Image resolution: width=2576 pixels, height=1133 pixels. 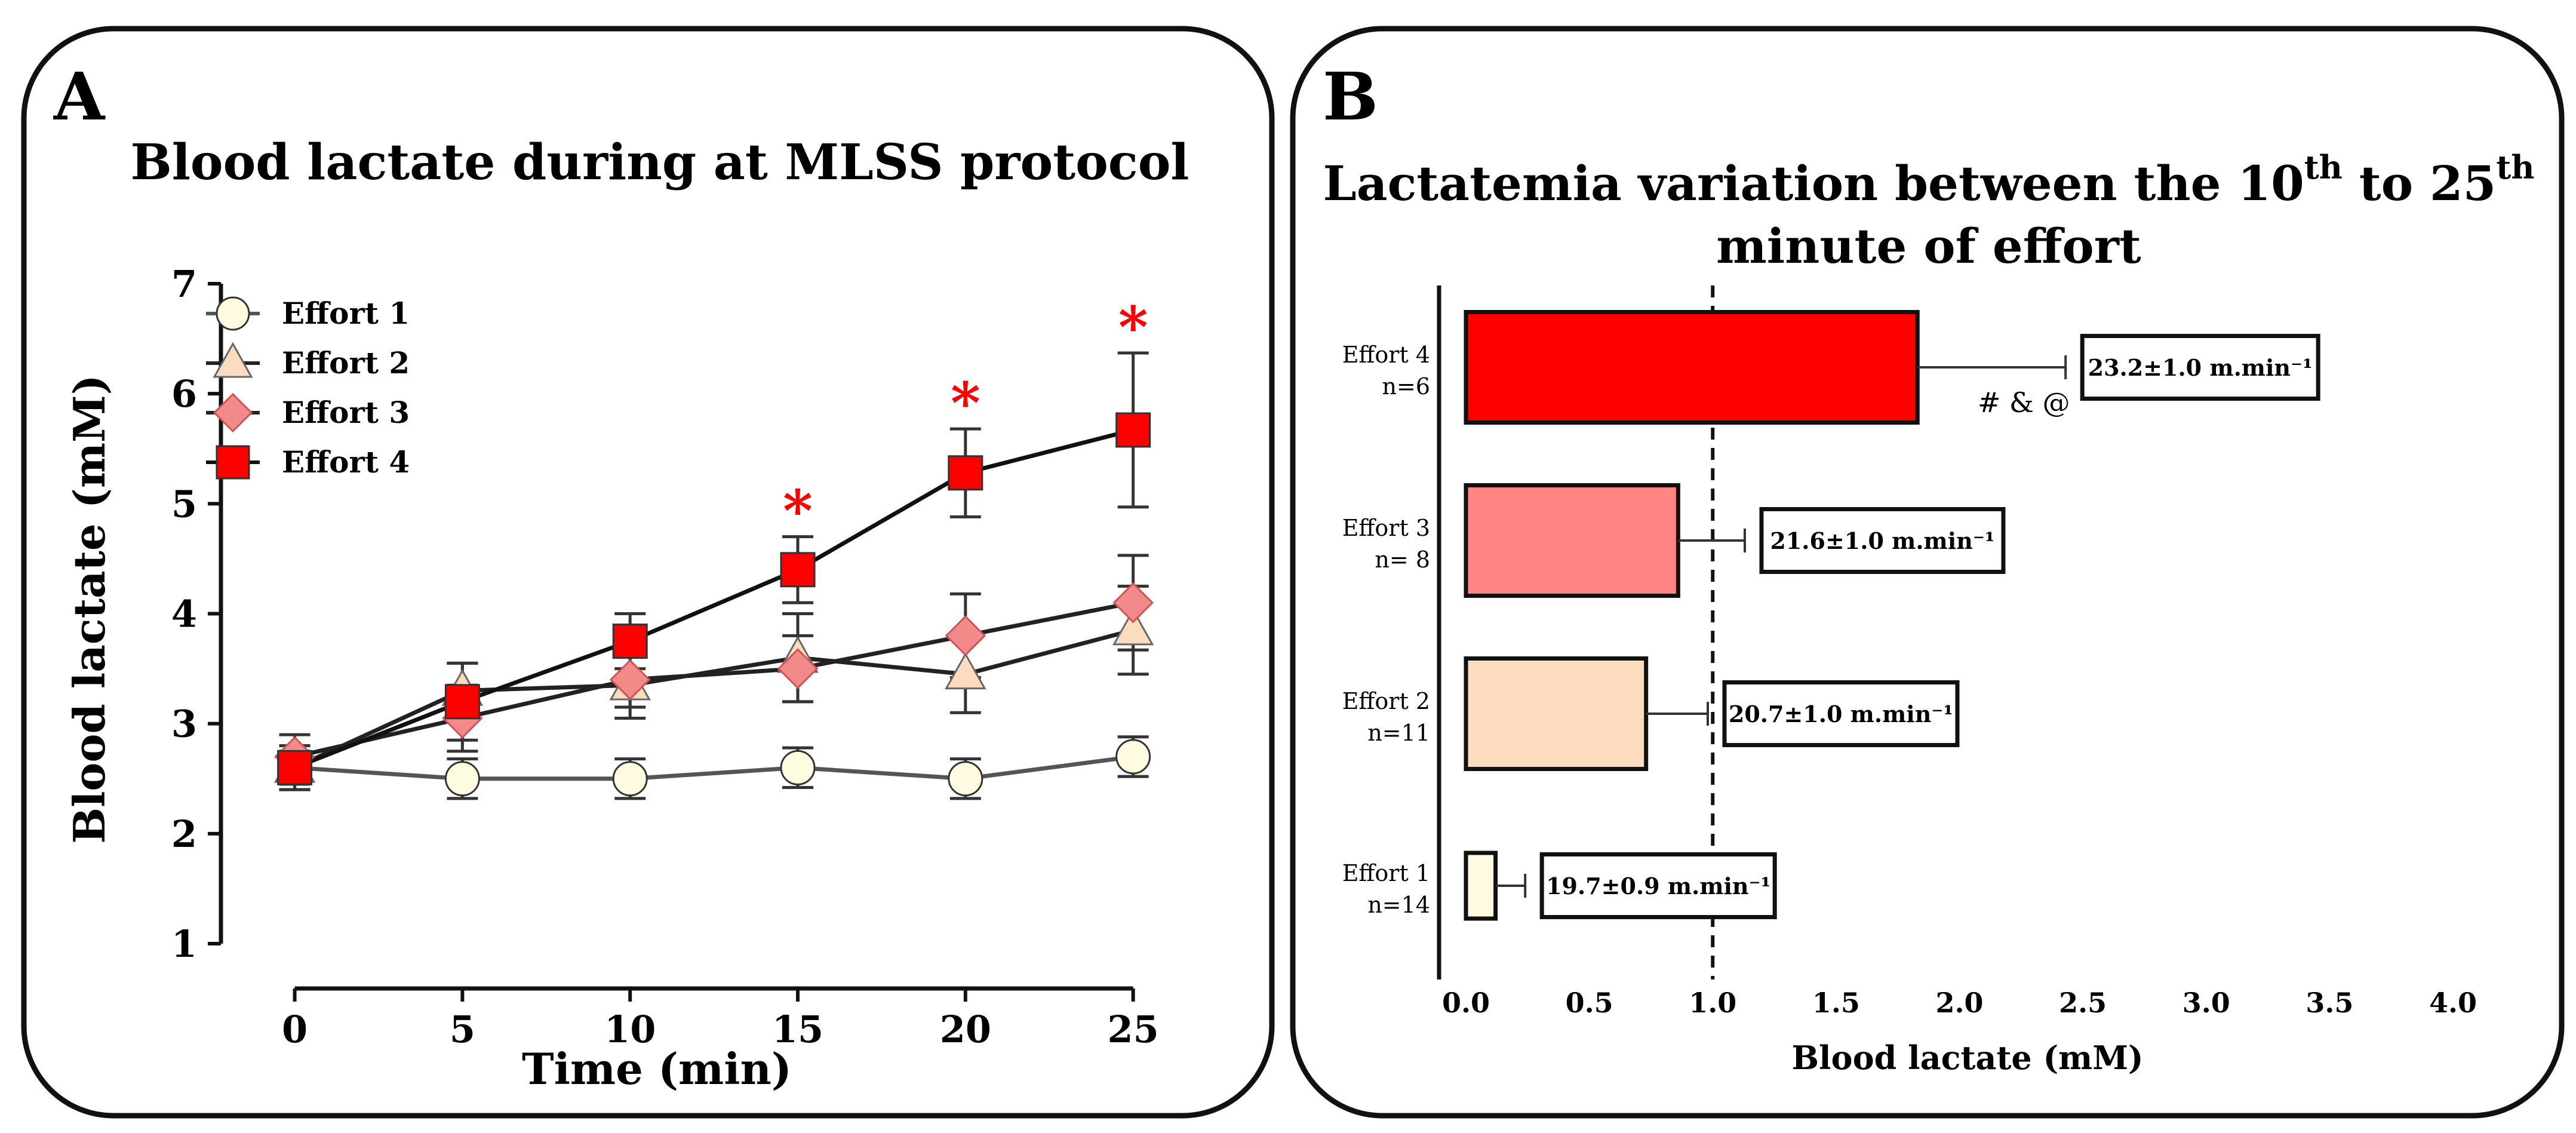 I want to click on panel-b-title-sup1: th, so click(x=2323, y=167).